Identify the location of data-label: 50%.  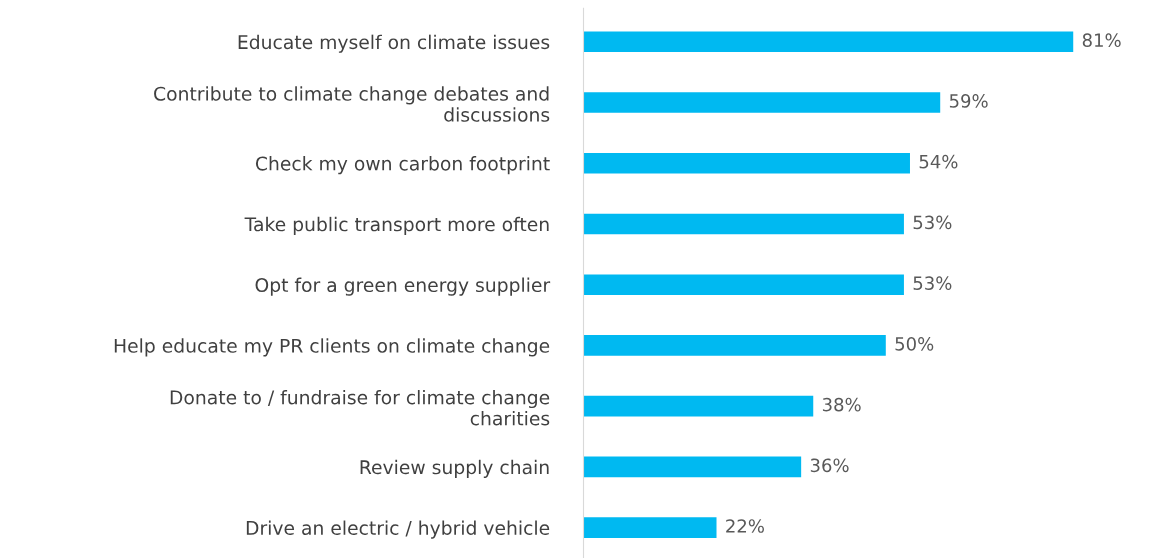
(914, 344).